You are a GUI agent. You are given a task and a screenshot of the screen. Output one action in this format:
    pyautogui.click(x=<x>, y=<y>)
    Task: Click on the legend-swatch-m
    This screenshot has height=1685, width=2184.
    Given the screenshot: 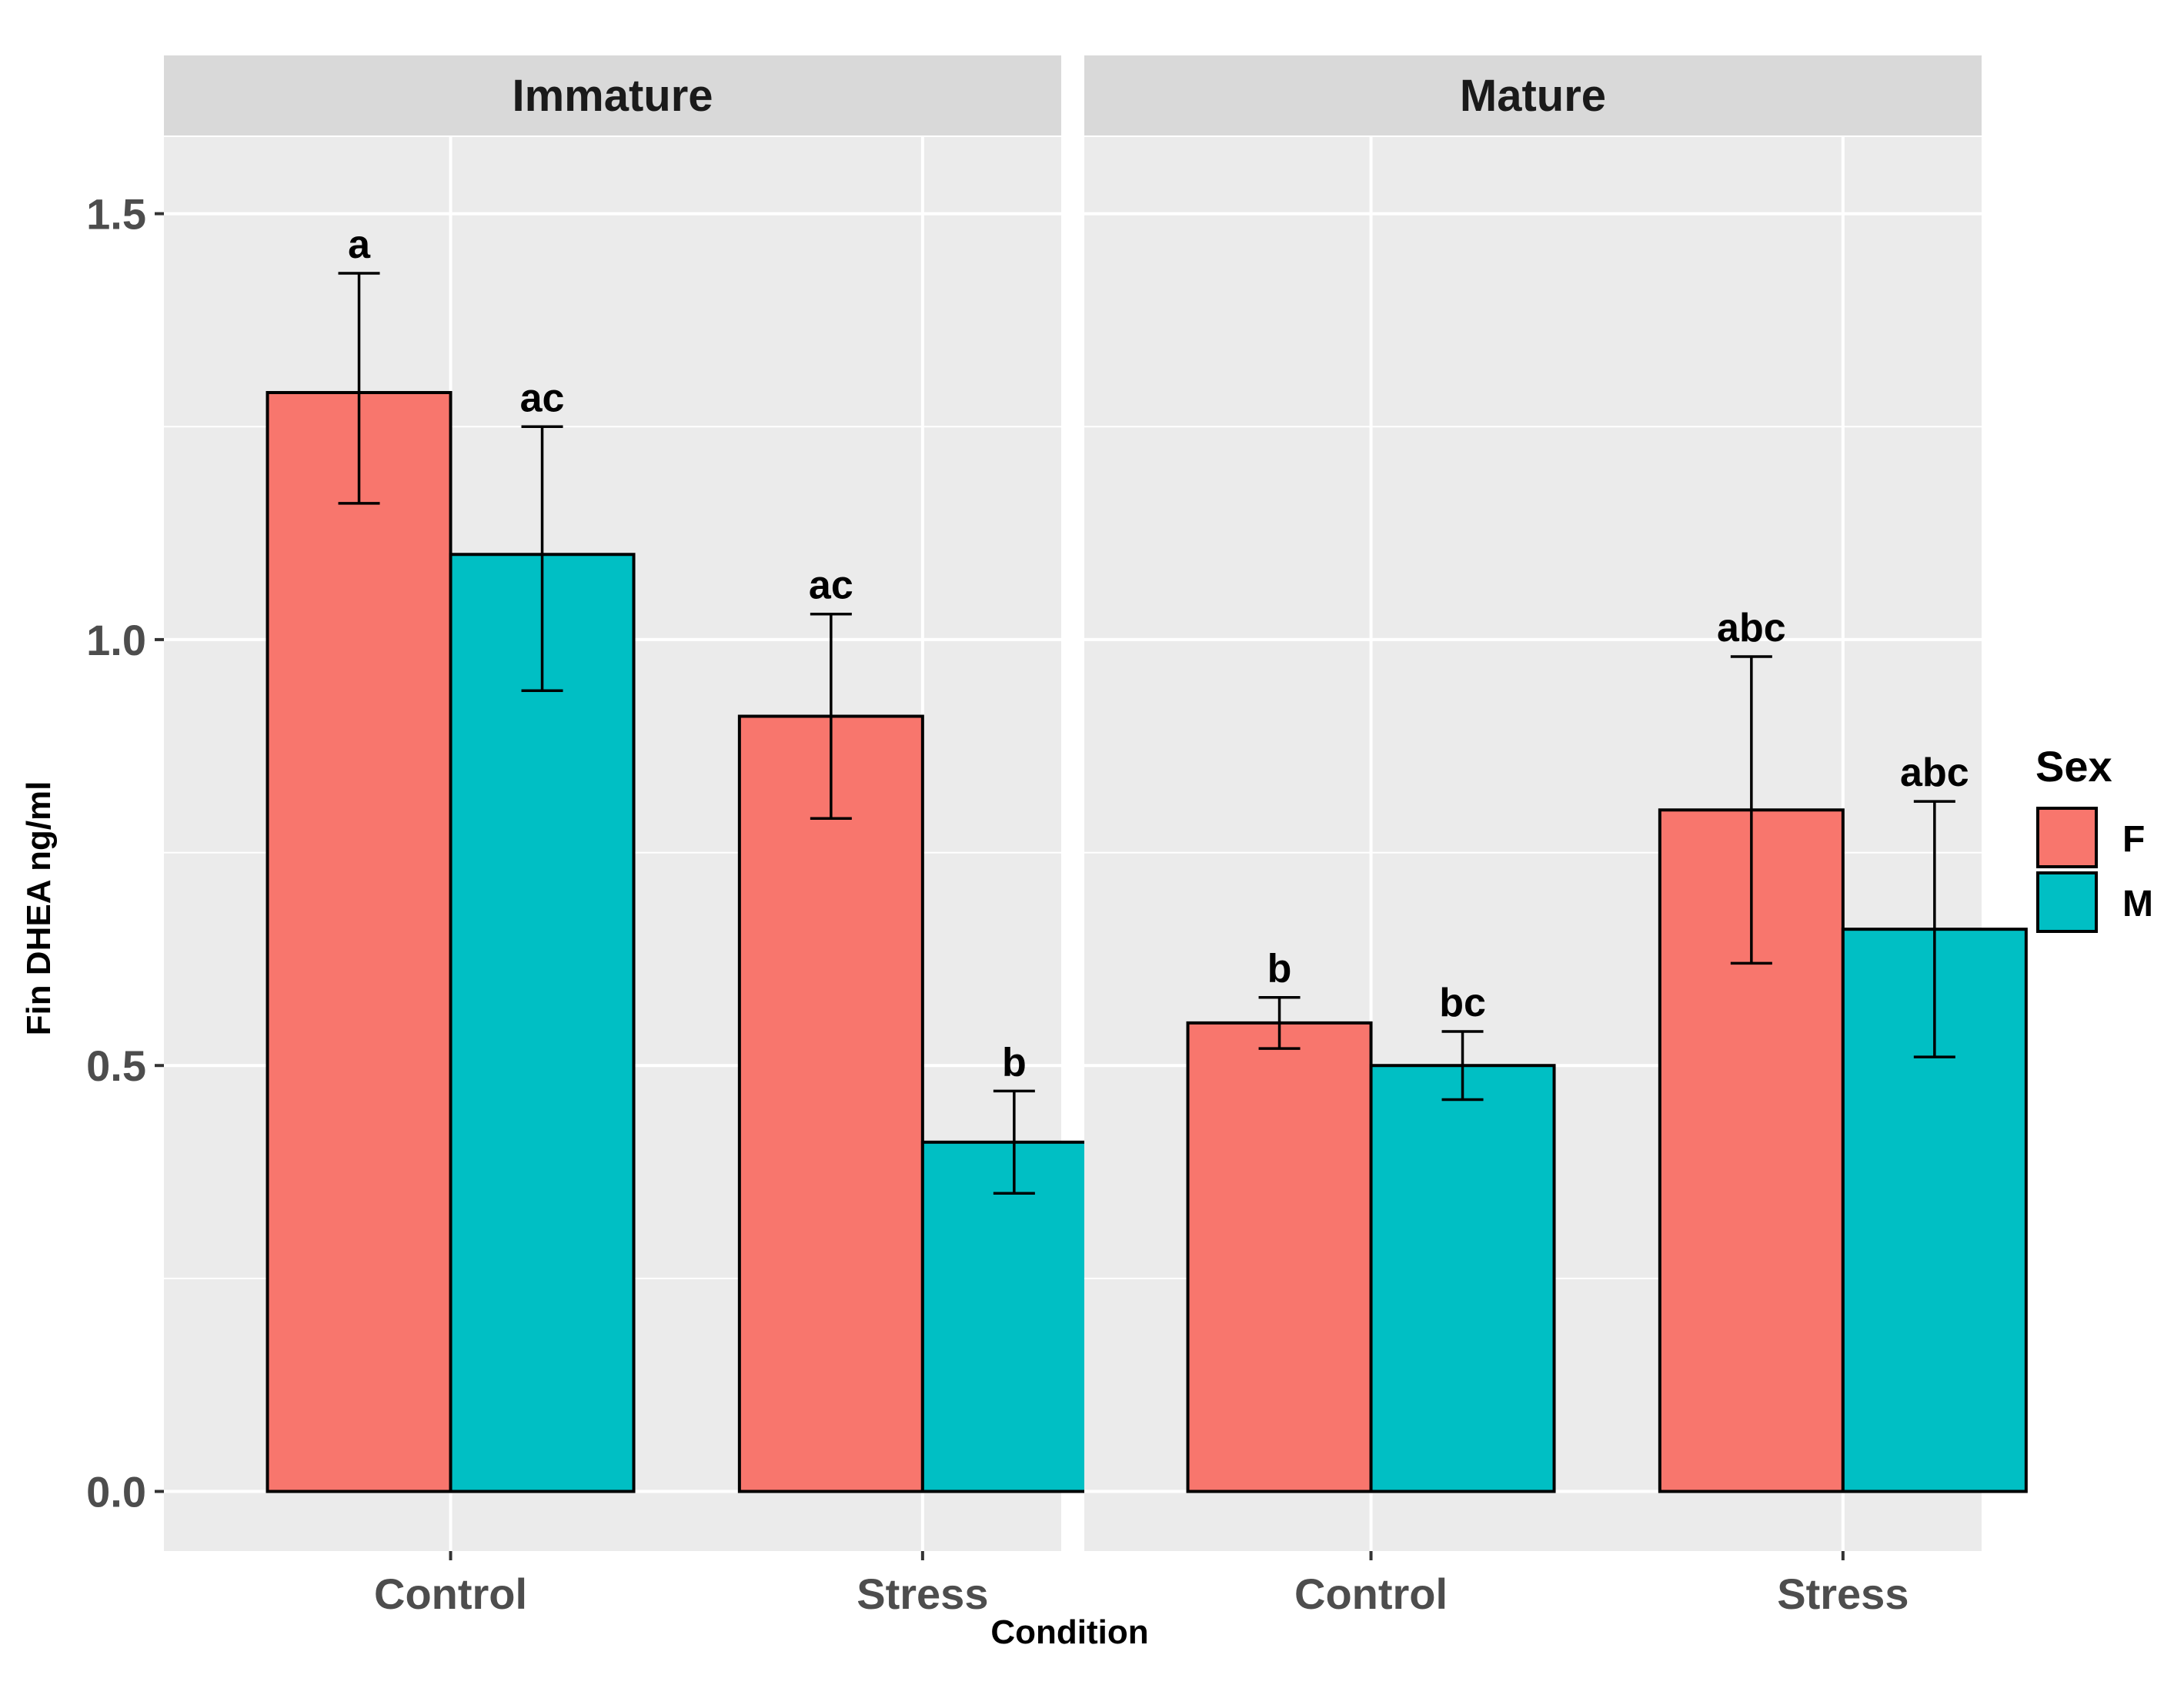 What is the action you would take?
    pyautogui.click(x=2067, y=902)
    